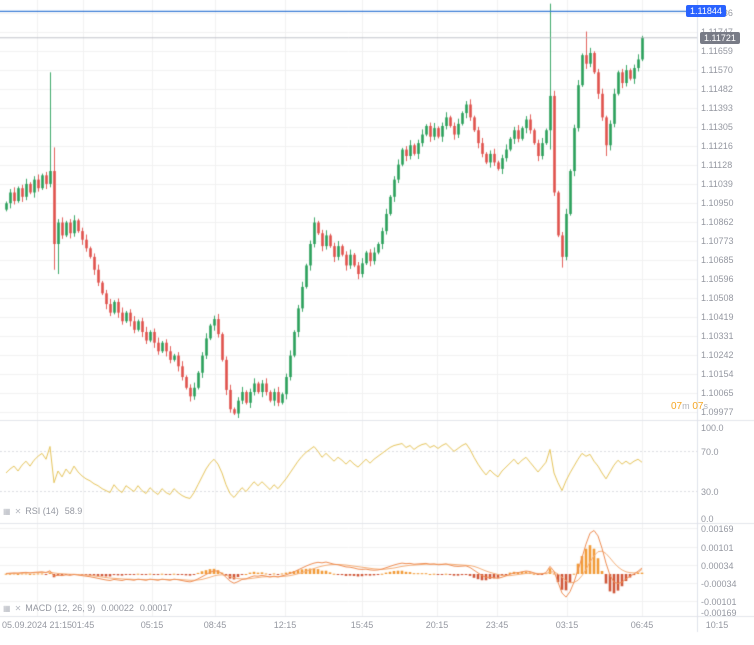  What do you see at coordinates (717, 298) in the screenshot?
I see `price-axis-label: 1.10508` at bounding box center [717, 298].